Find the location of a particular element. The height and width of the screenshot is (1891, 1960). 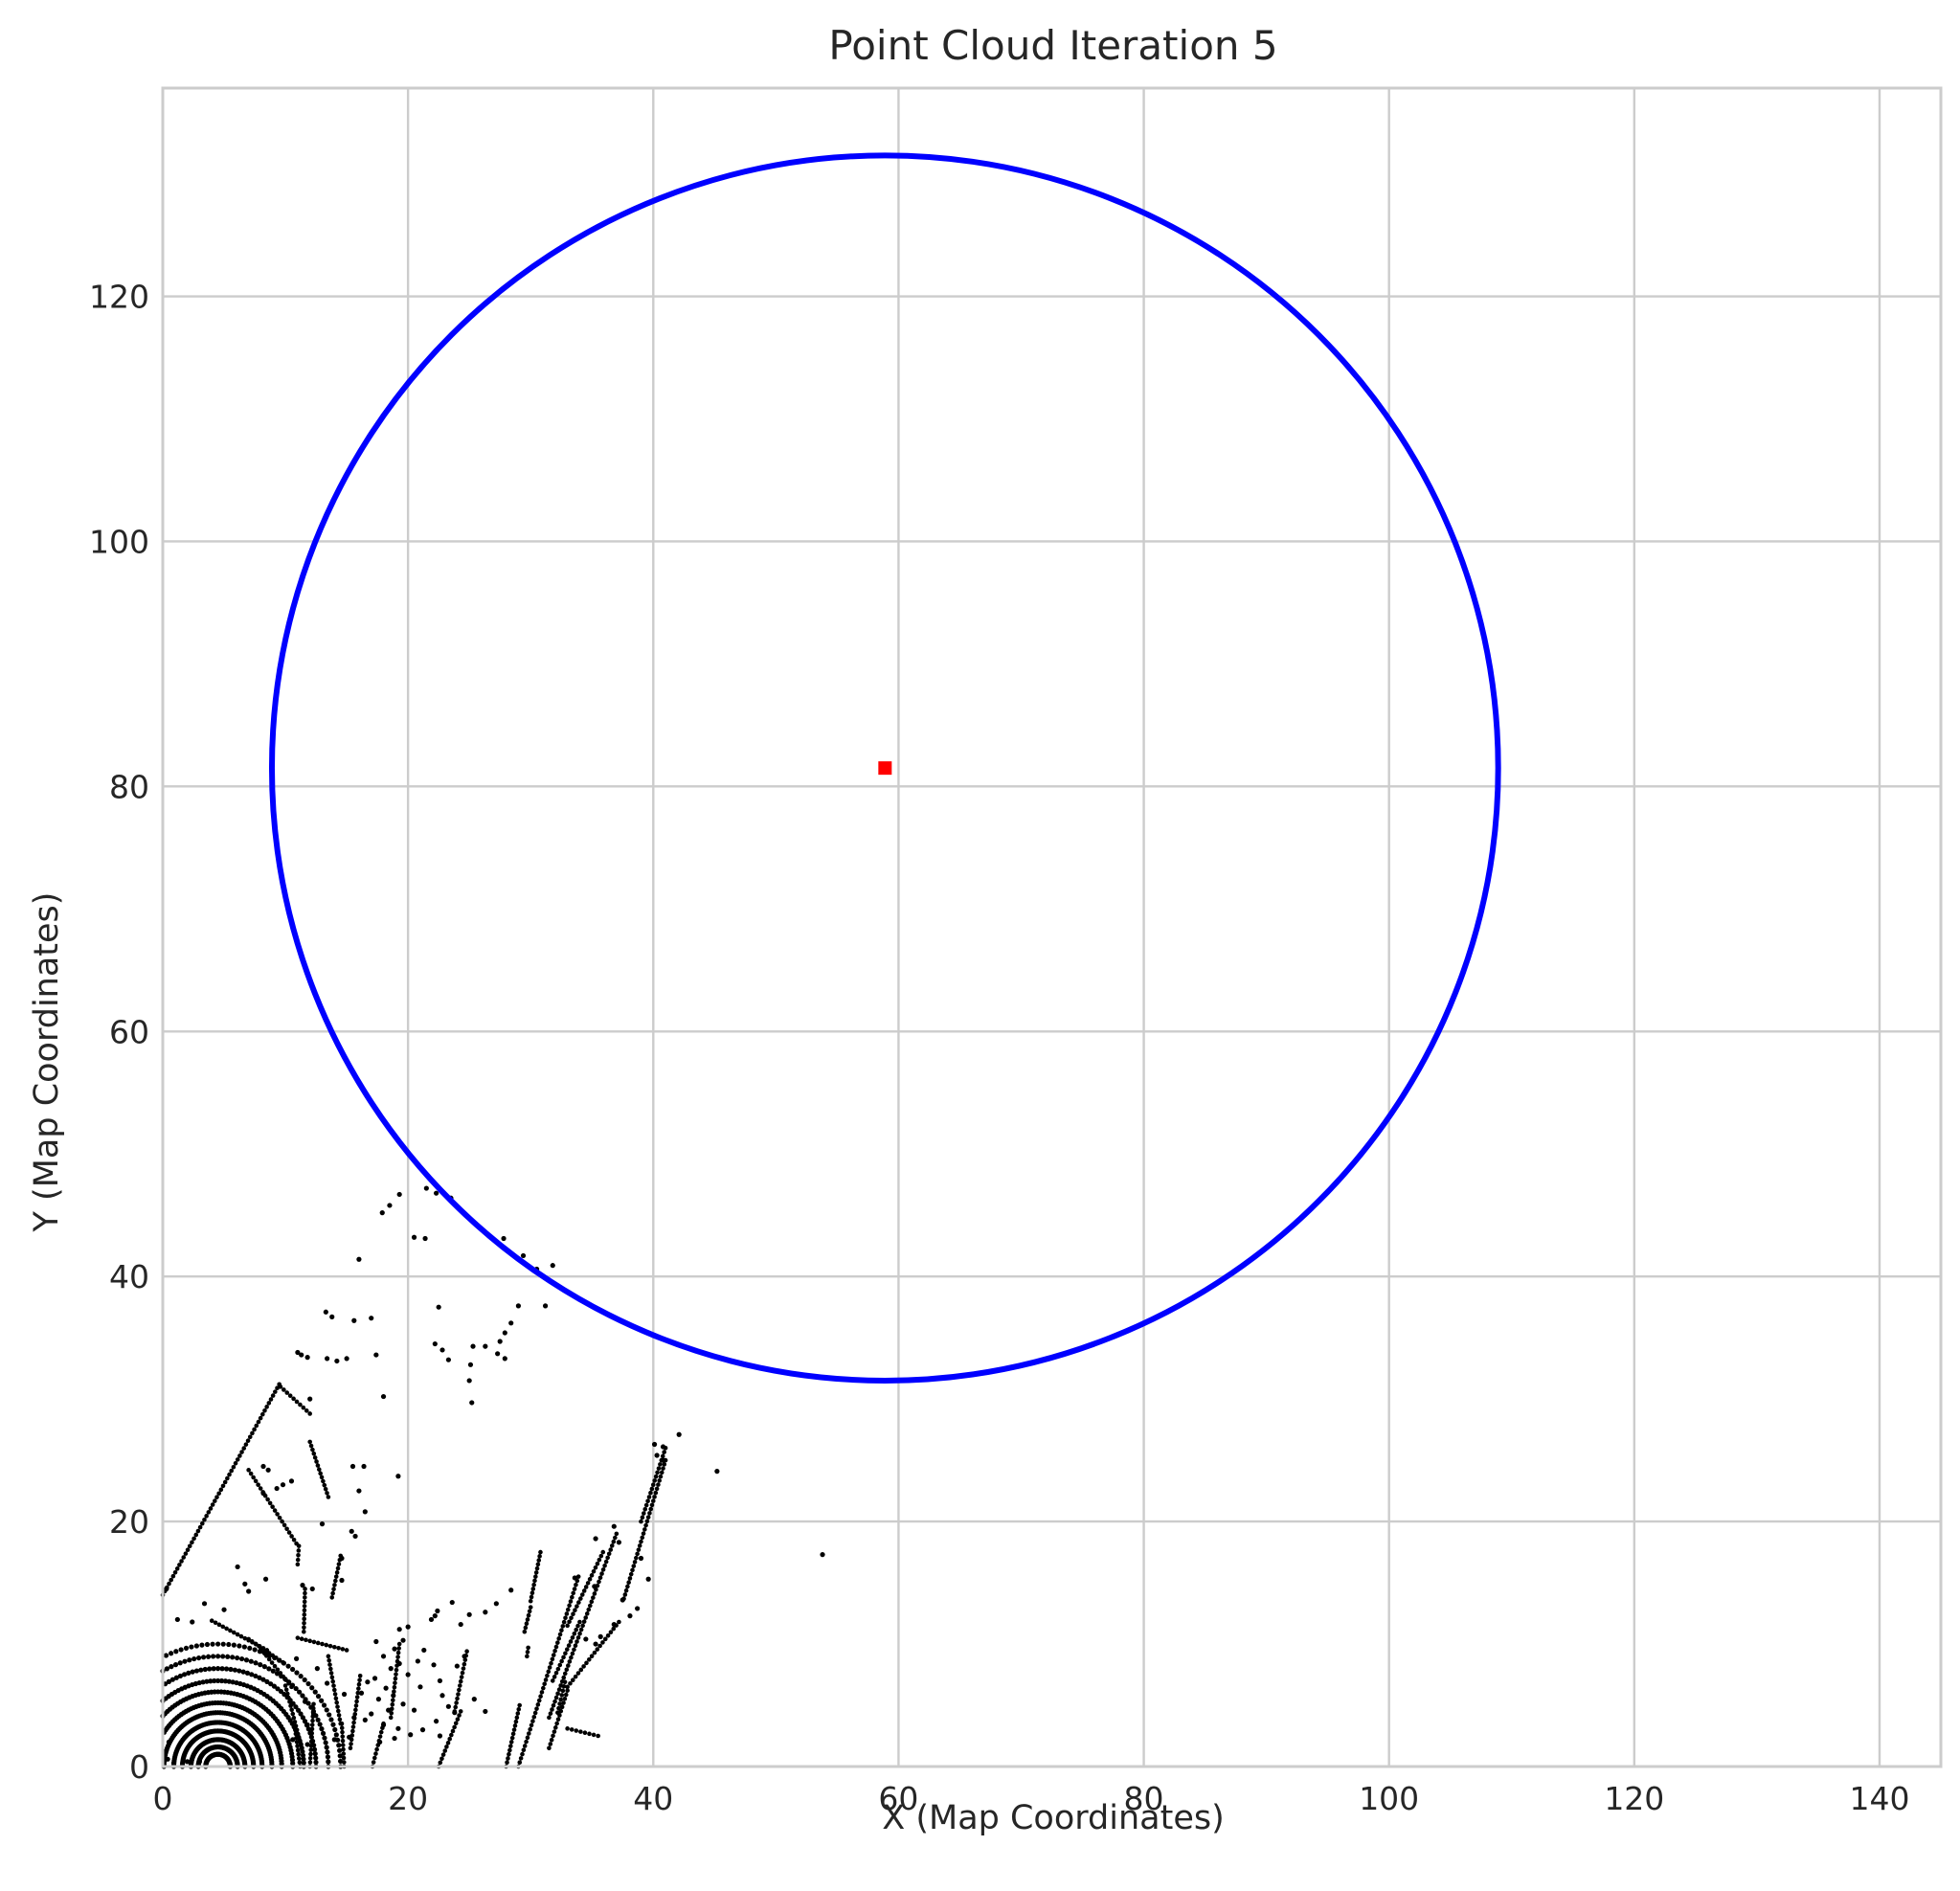

y-tick-label: 100 is located at coordinates (119, 541).